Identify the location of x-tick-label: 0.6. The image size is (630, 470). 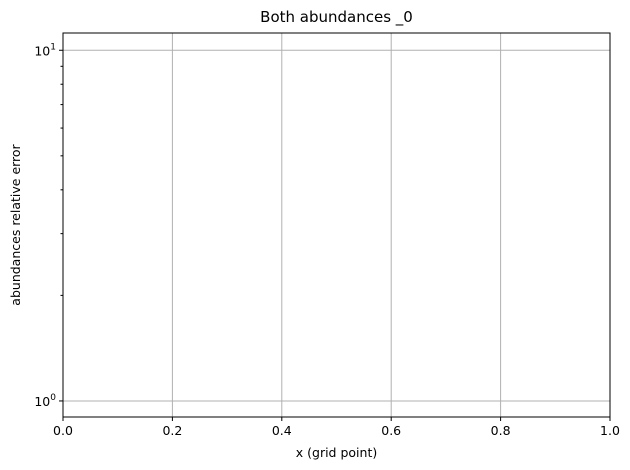
(391, 430).